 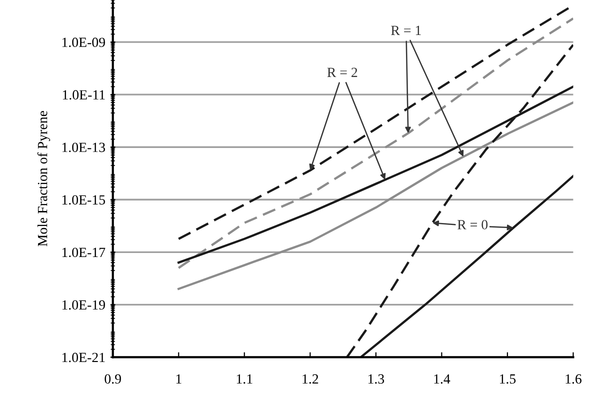 I want to click on x-tick-label: 1, so click(x=179, y=379).